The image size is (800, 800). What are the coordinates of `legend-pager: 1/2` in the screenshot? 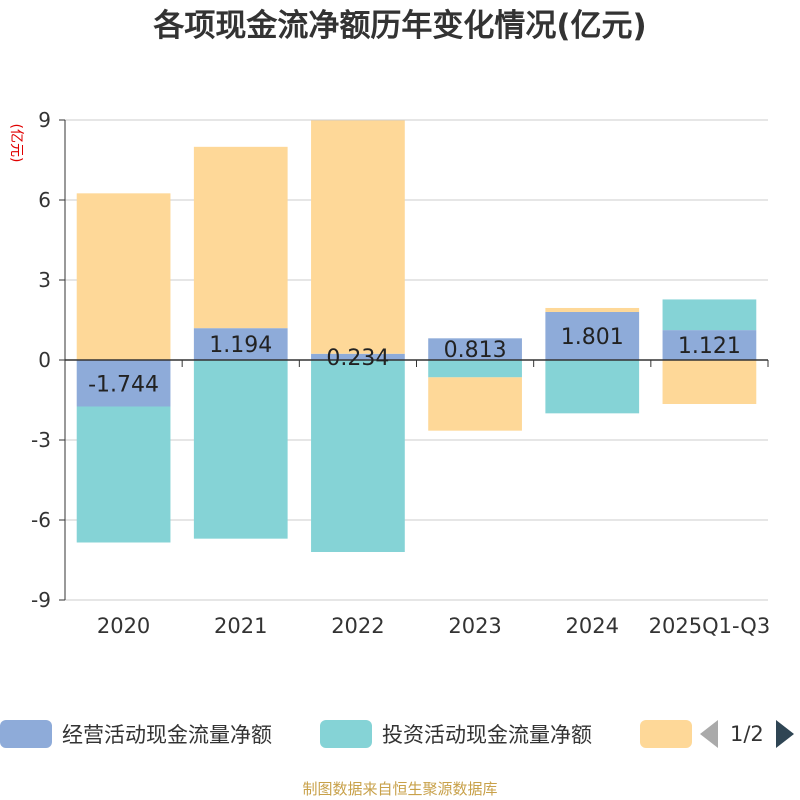 It's located at (747, 734).